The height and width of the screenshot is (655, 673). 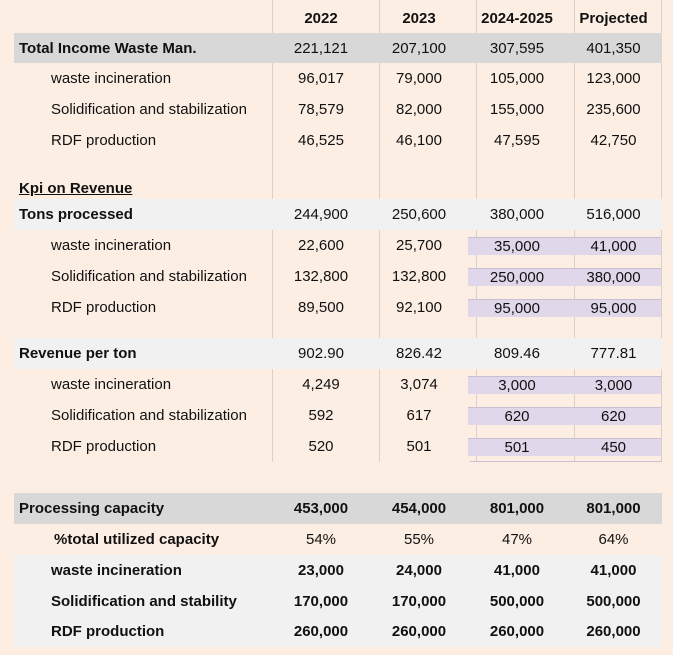 I want to click on value-cell: 520, so click(x=321, y=446).